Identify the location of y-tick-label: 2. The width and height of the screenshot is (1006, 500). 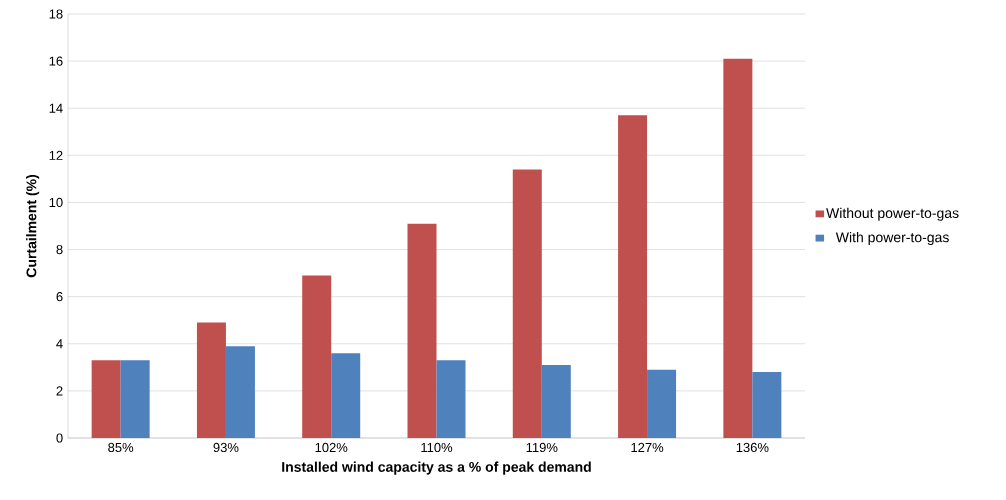
(59, 391).